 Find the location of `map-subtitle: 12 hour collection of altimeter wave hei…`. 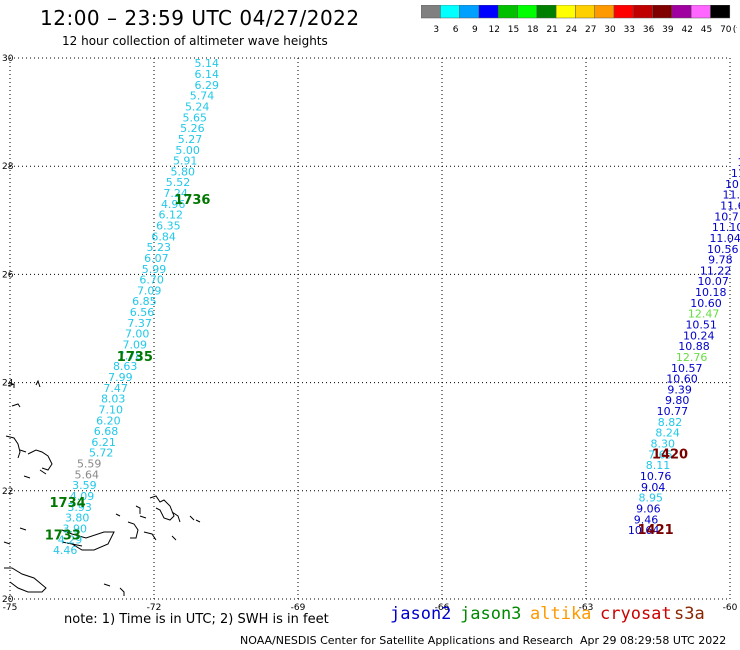

map-subtitle: 12 hour collection of altimeter wave hei… is located at coordinates (195, 41).